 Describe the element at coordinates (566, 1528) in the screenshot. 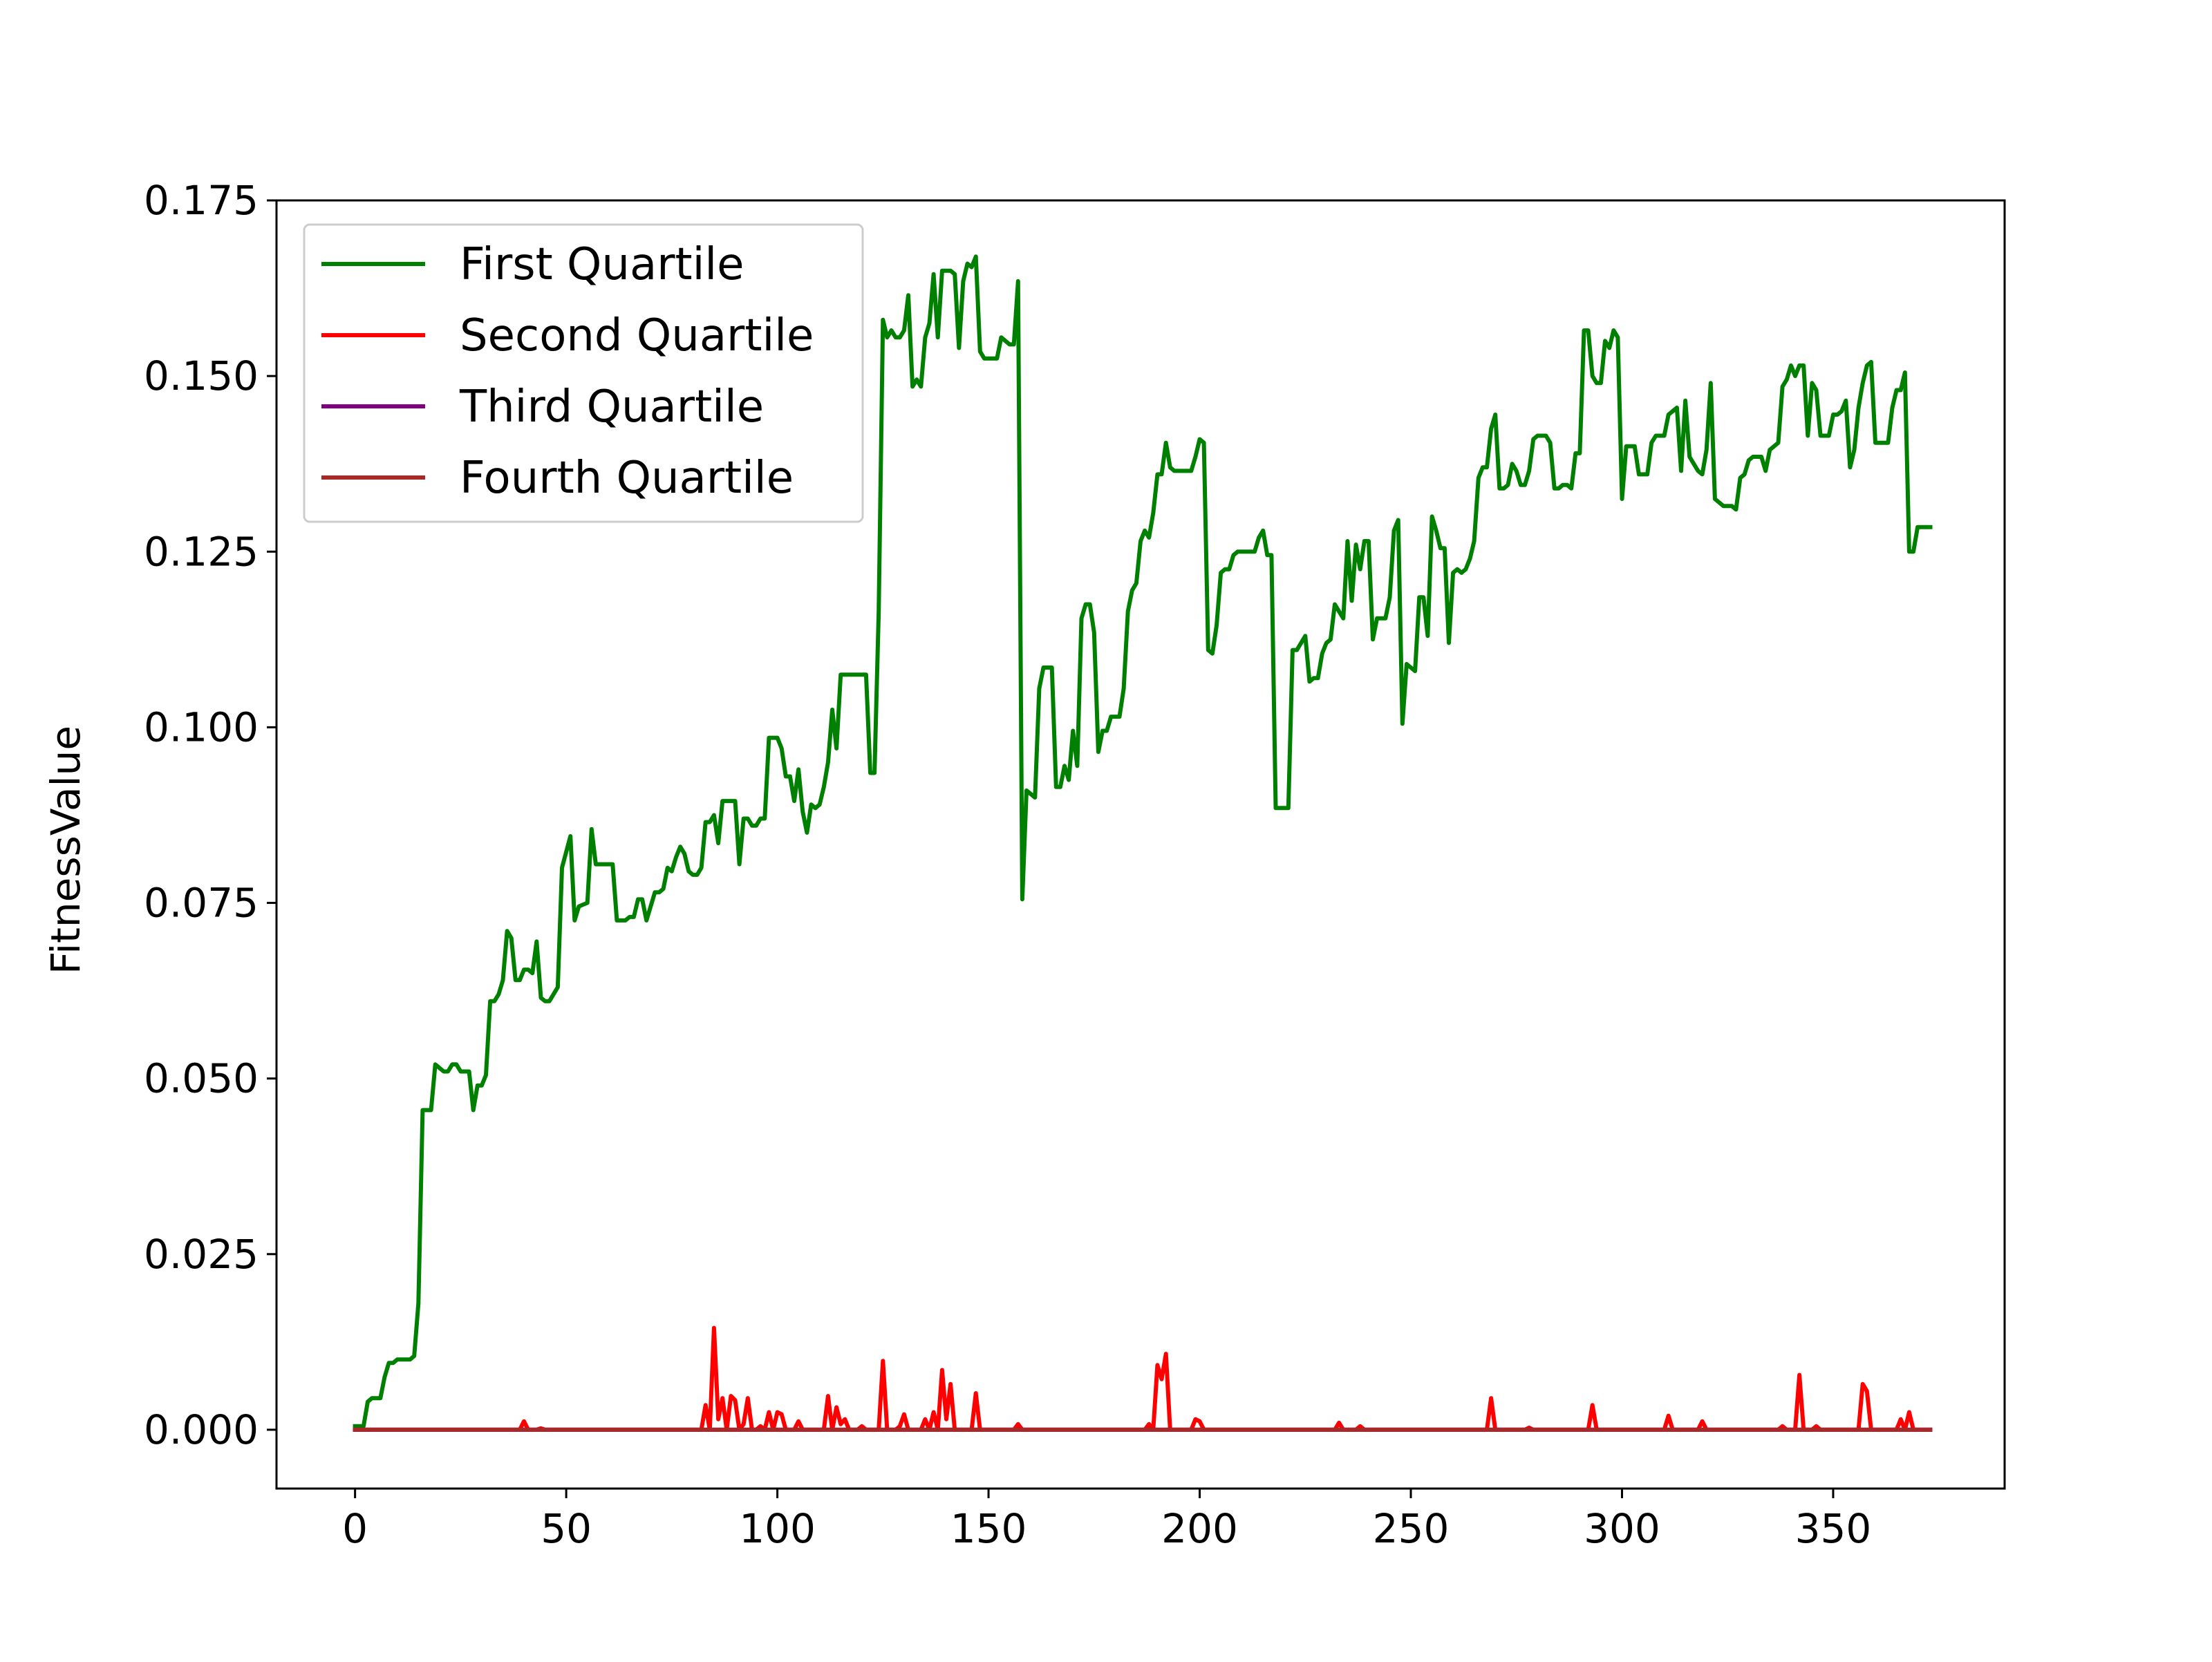

I see `x-tick-label: 50` at that location.